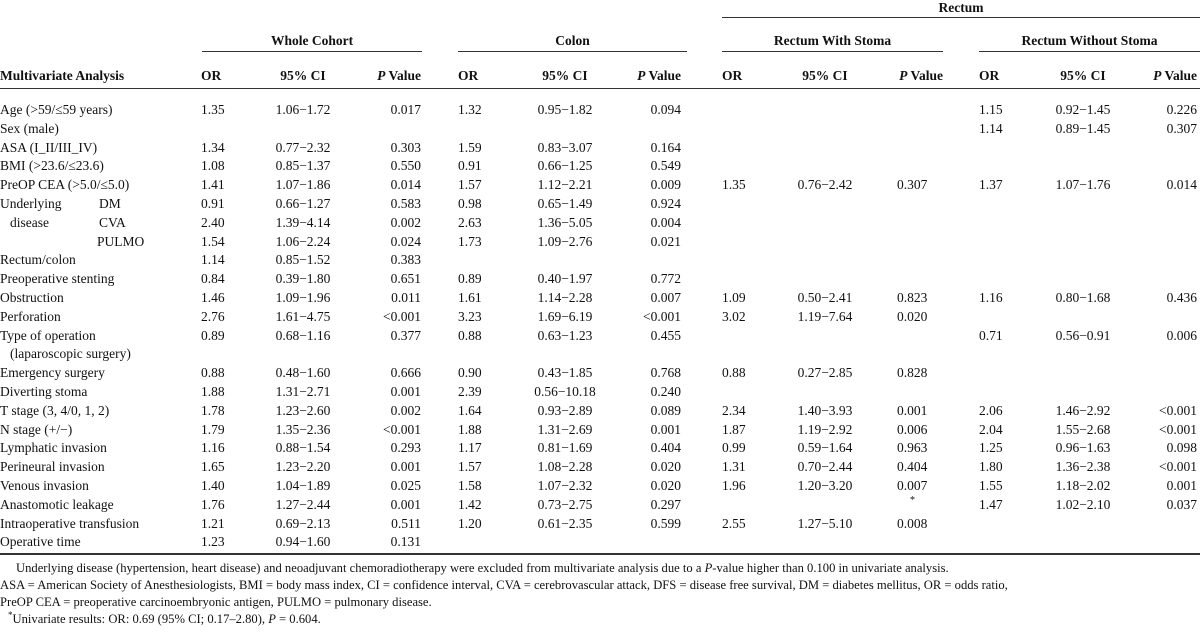 The height and width of the screenshot is (633, 1200). Describe the element at coordinates (405, 203) in the screenshot. I see `cell-p: 0.583` at that location.